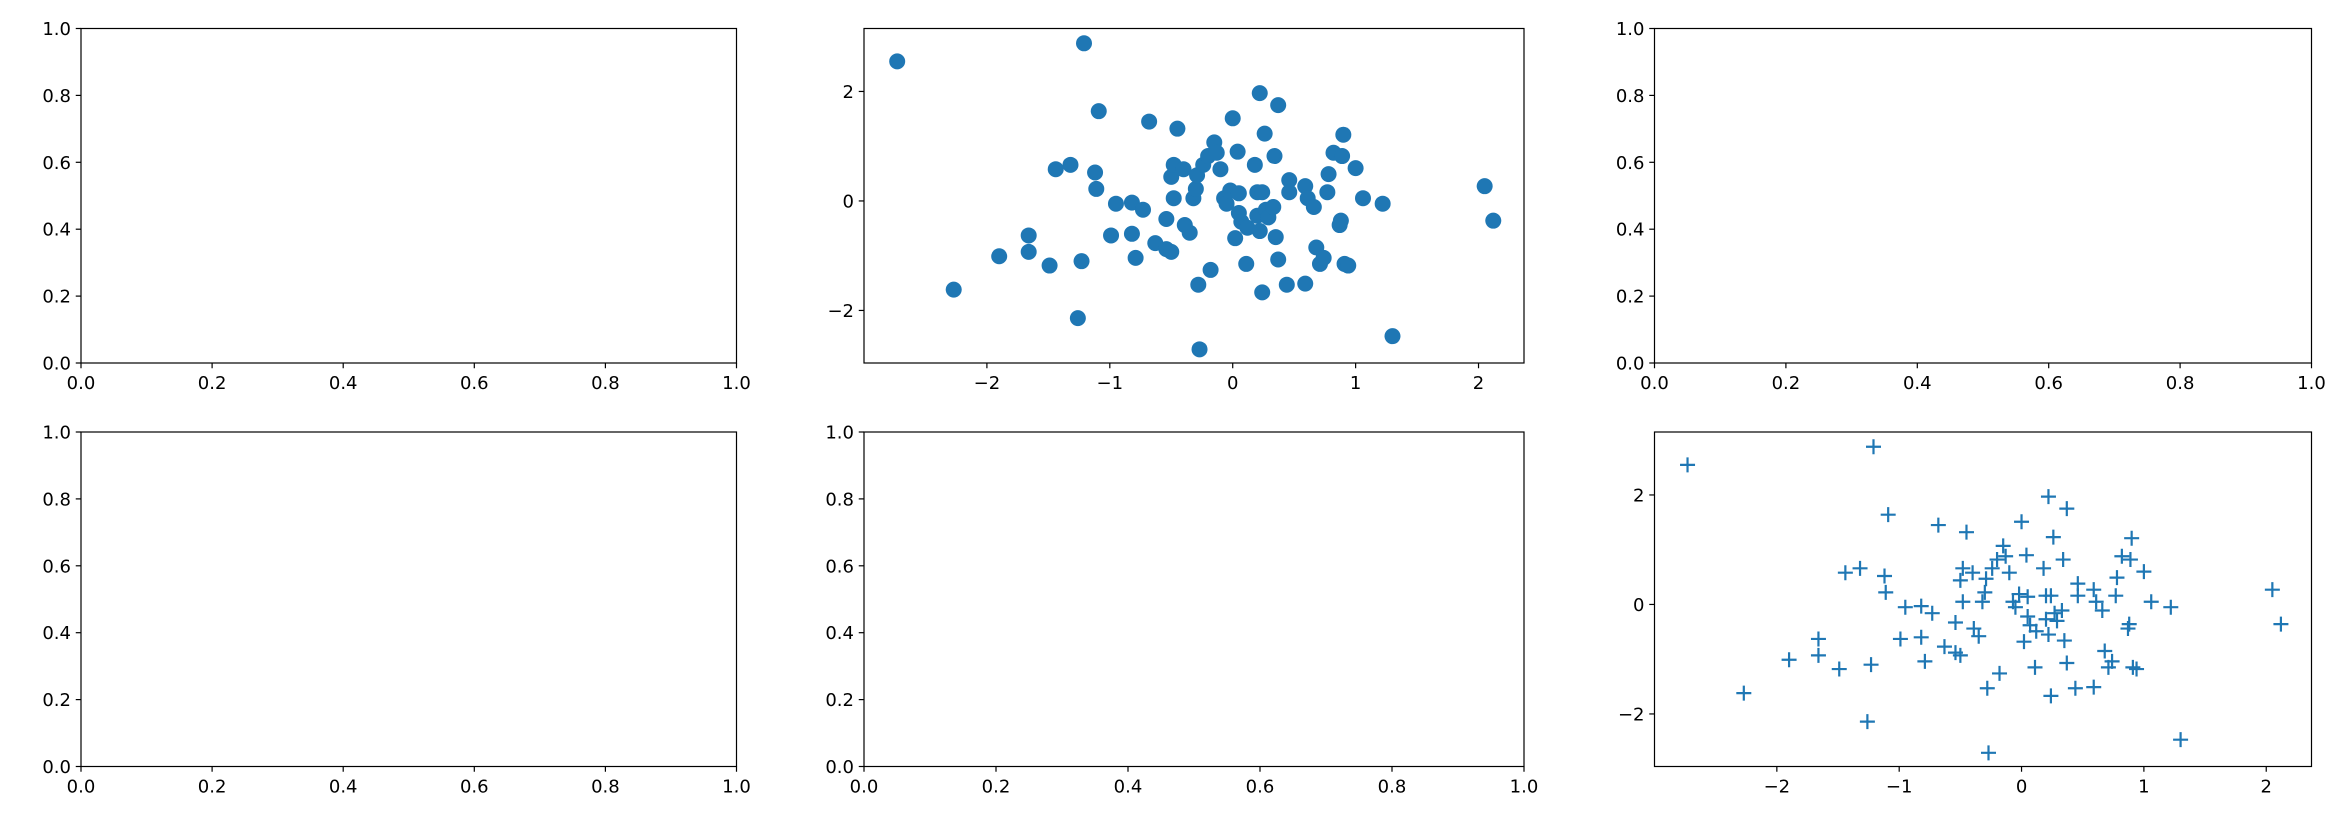 Image resolution: width=2352 pixels, height=832 pixels. Describe the element at coordinates (1392, 787) in the screenshot. I see `x-tick-label: 0.8` at that location.